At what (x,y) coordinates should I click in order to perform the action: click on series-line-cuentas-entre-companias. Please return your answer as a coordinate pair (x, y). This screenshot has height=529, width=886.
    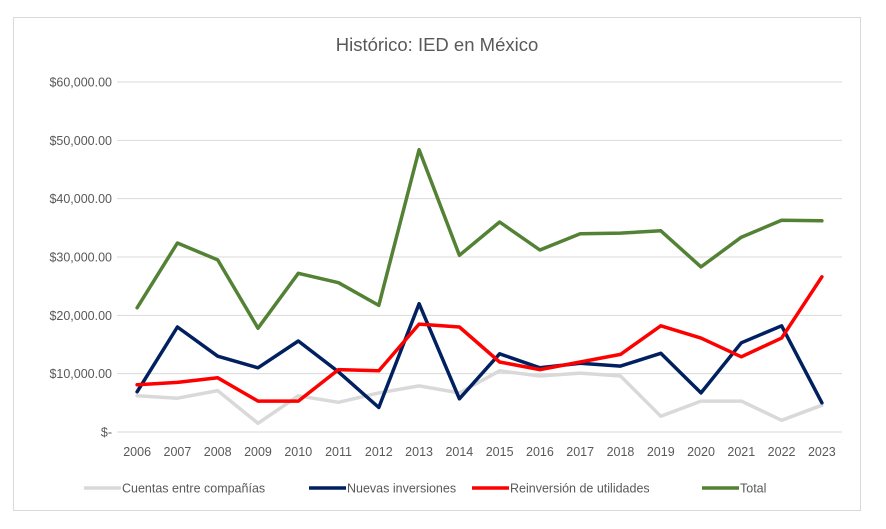
    Looking at the image, I should click on (479, 397).